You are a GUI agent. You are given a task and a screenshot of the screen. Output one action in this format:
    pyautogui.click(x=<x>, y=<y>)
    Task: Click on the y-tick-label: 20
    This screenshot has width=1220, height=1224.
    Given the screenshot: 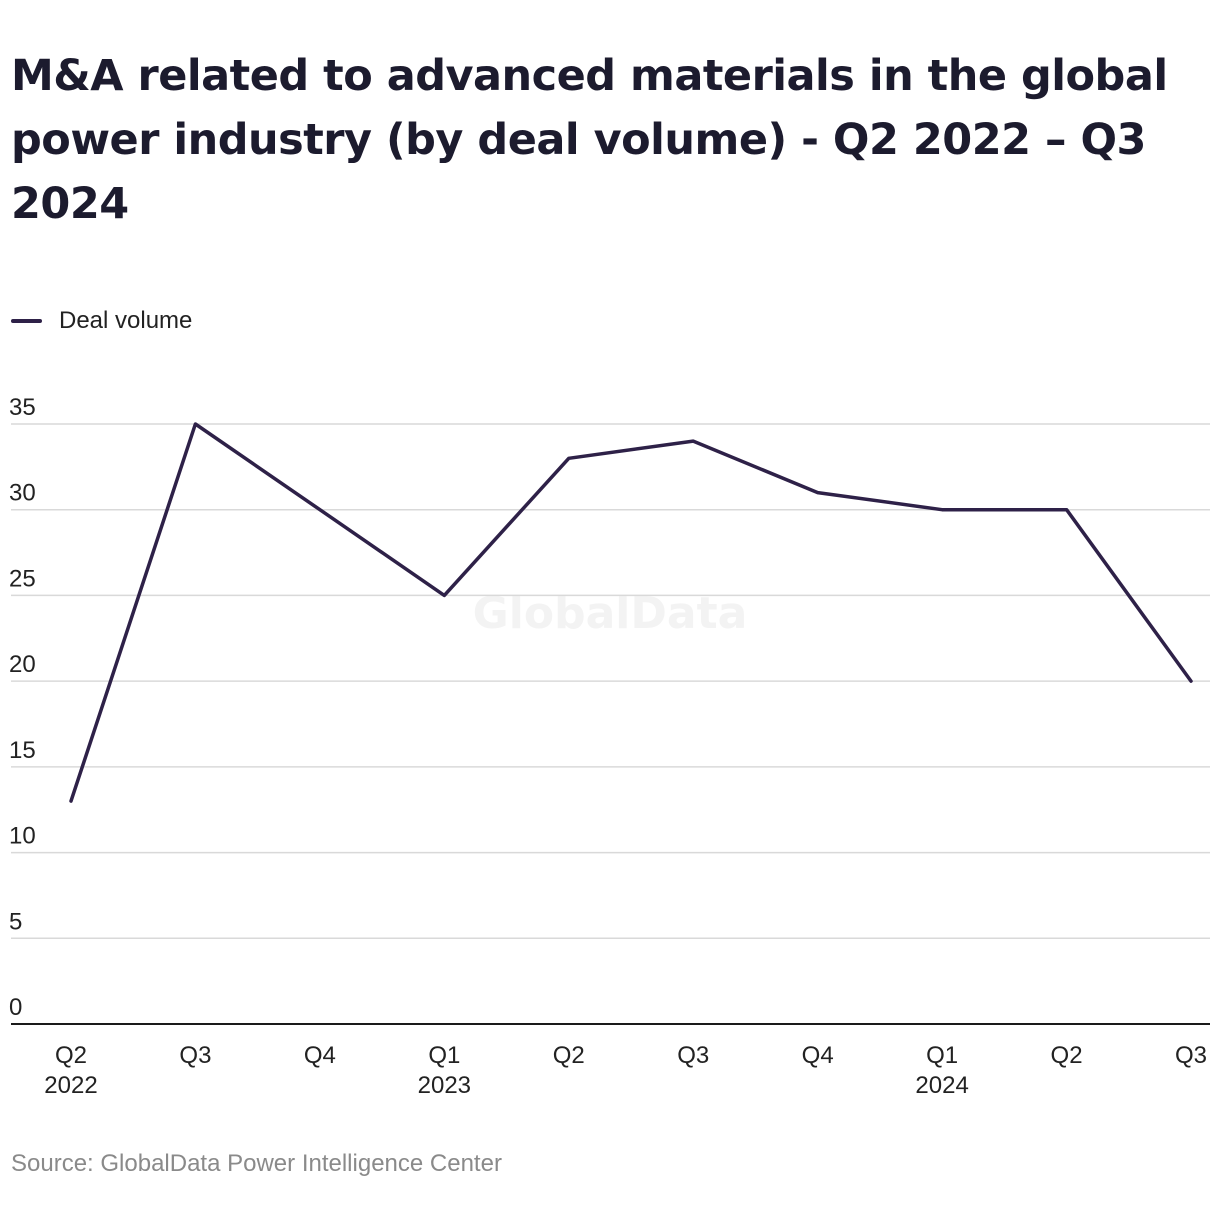 What is the action you would take?
    pyautogui.click(x=22, y=664)
    